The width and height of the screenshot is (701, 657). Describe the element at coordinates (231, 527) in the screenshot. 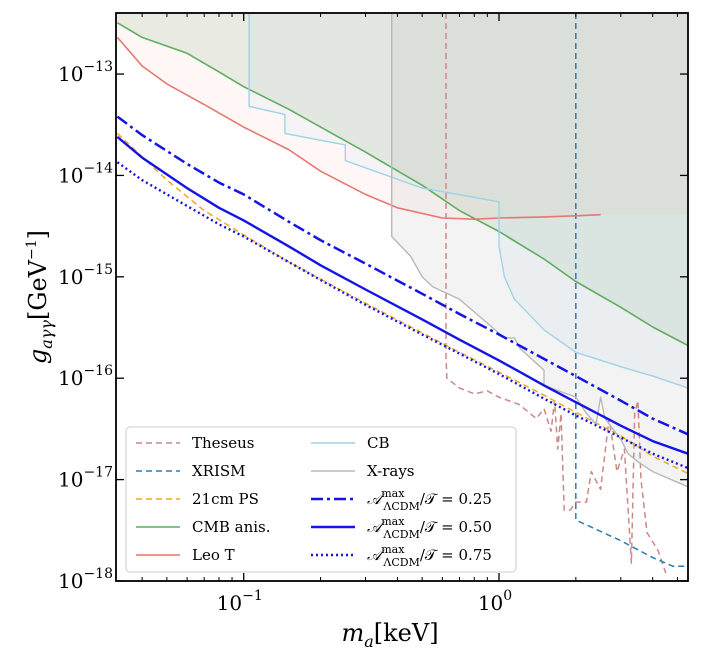

I see `legend-label: CMB anis.` at that location.